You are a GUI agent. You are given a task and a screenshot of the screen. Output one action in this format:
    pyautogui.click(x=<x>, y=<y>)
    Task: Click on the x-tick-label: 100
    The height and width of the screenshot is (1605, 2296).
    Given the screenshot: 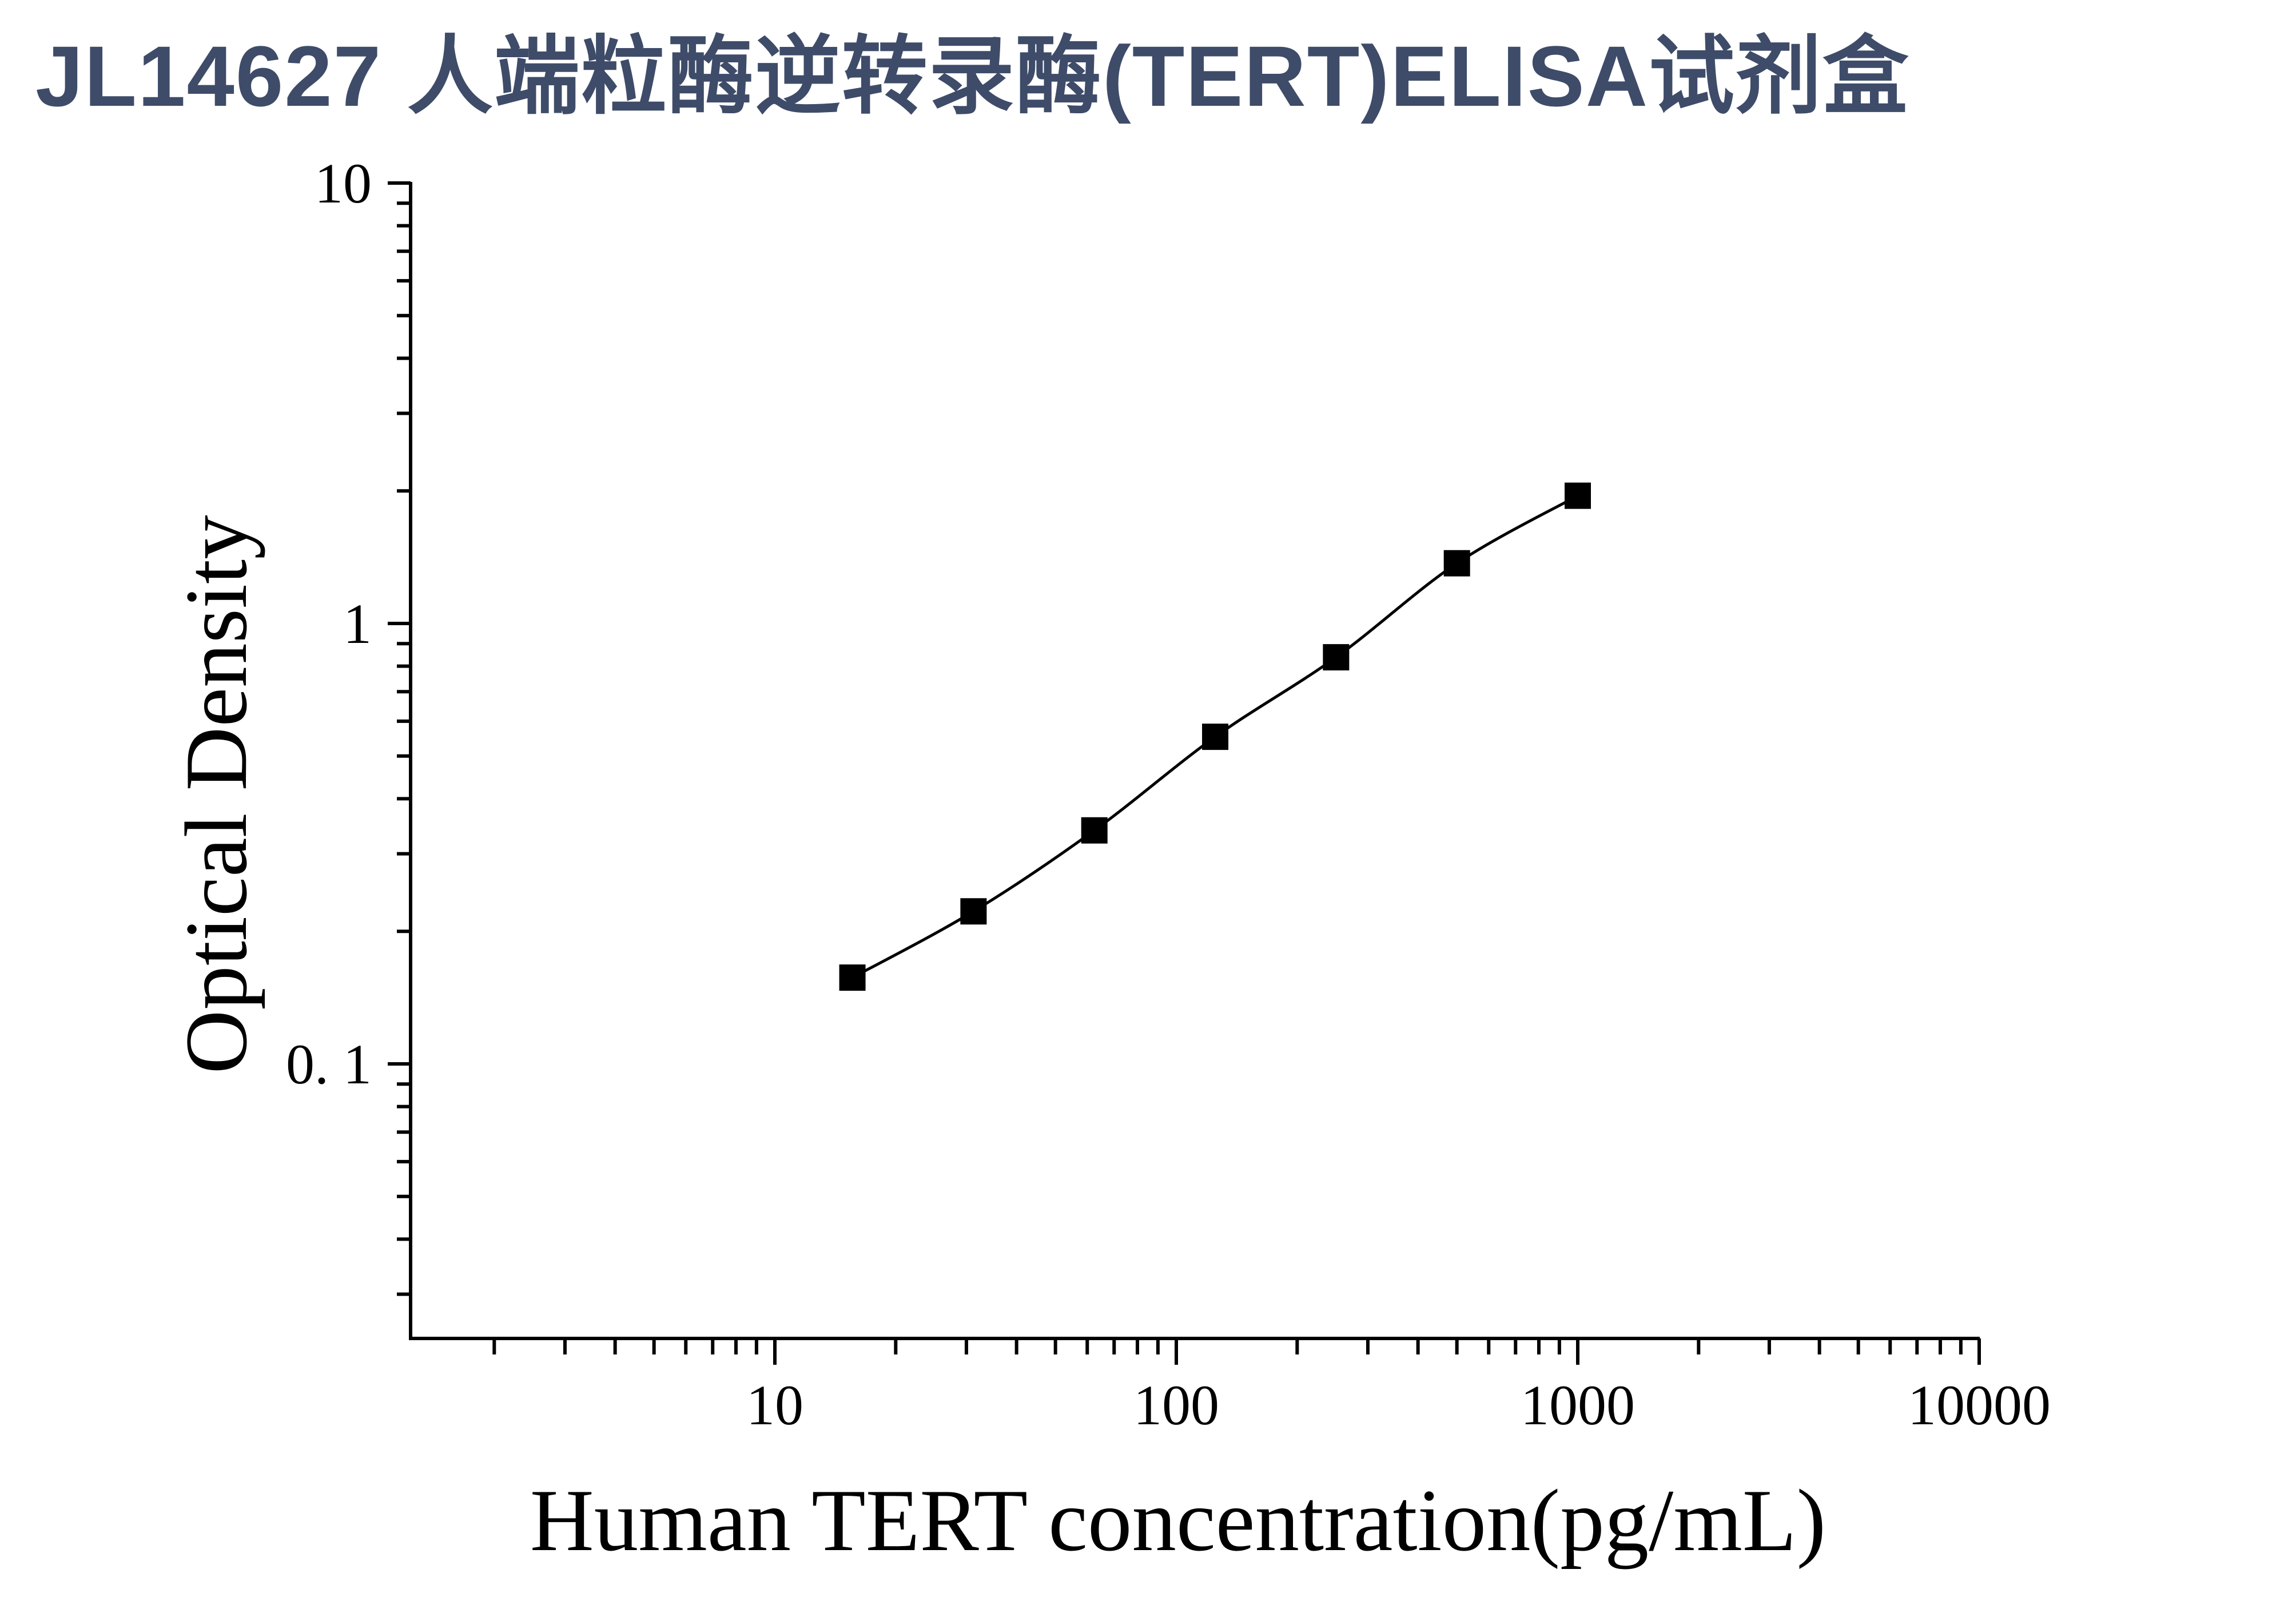 What is the action you would take?
    pyautogui.click(x=1176, y=1405)
    